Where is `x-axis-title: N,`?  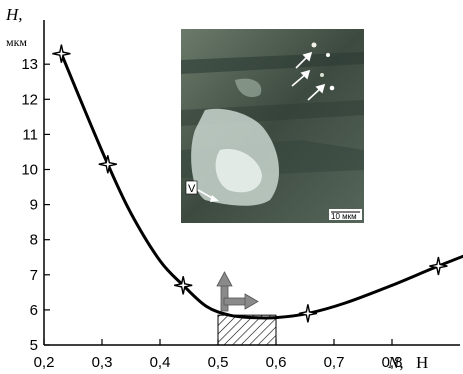 x-axis-title: N, is located at coordinates (395, 362).